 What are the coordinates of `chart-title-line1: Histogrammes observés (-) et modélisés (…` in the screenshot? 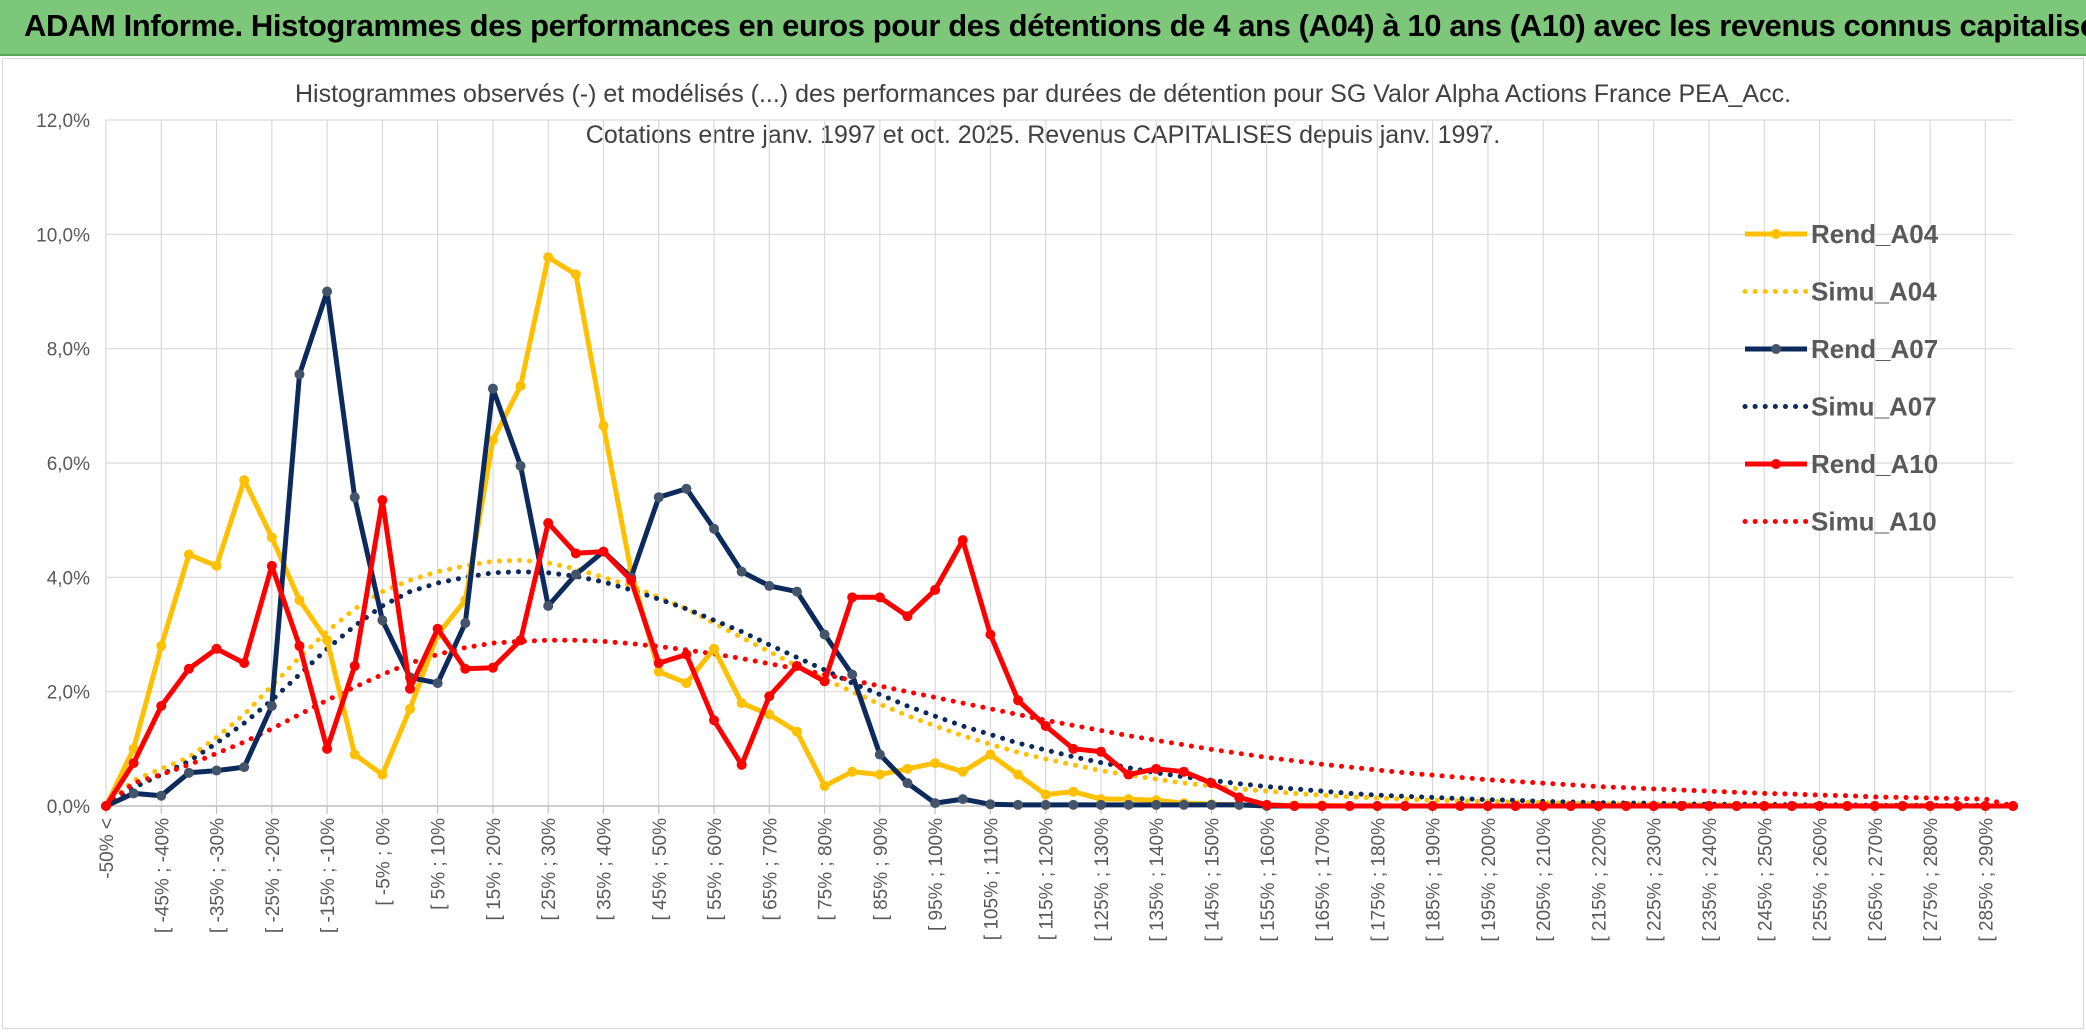 It's located at (1043, 94).